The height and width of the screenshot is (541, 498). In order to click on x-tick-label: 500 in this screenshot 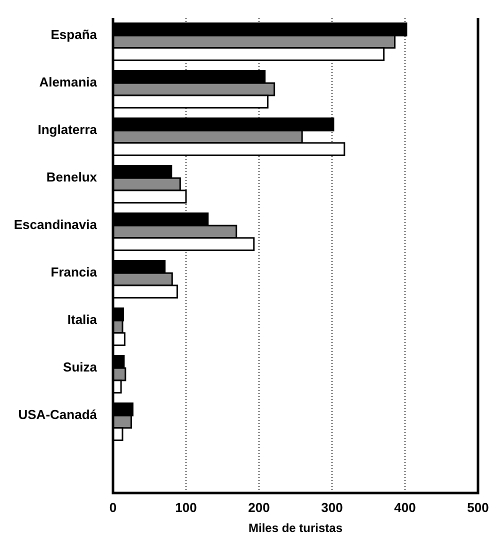, I will do `click(478, 508)`.